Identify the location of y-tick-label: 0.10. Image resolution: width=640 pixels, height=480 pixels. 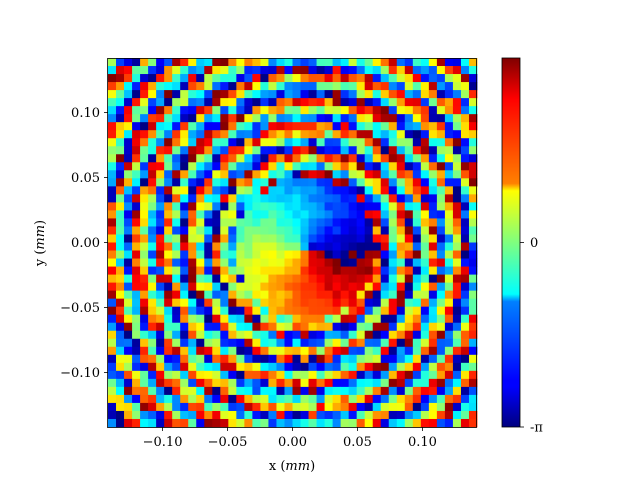
(85, 113).